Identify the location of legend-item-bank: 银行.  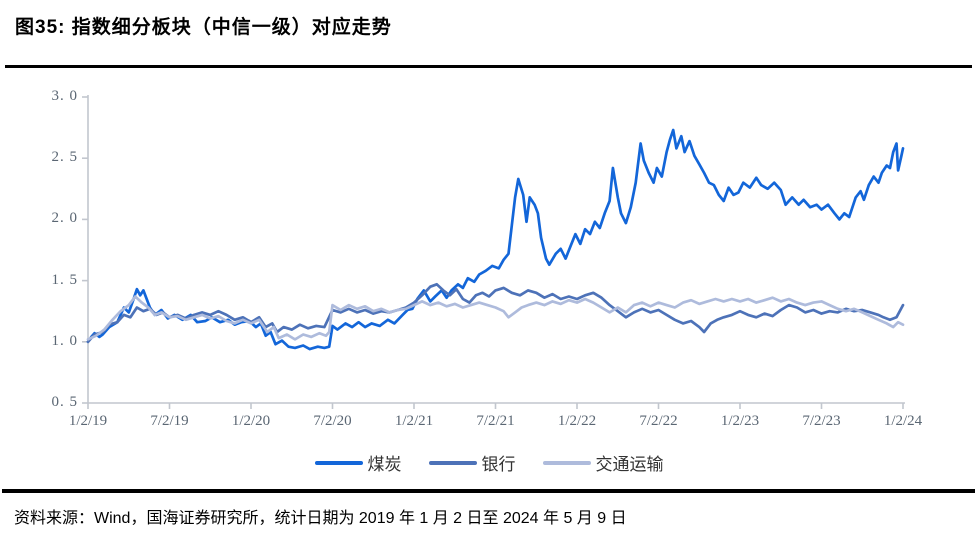
(472, 462).